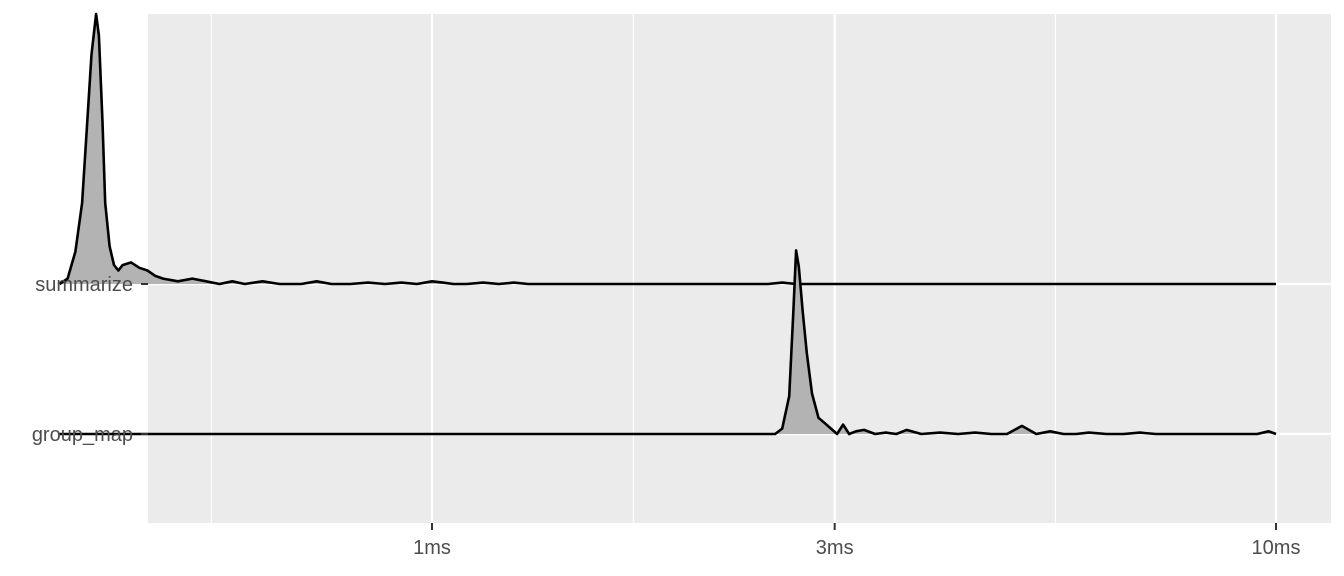  What do you see at coordinates (90, 360) in the screenshot?
I see `y-axis: summarize group_map` at bounding box center [90, 360].